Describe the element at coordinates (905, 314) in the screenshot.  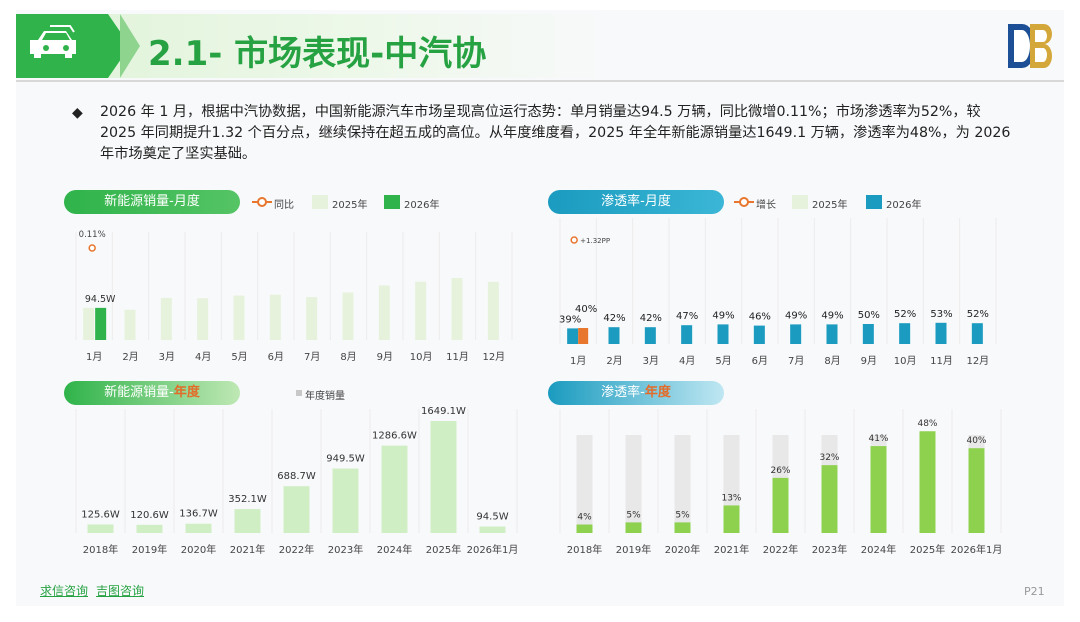
I see `pen-label-2025-10月: 52%` at that location.